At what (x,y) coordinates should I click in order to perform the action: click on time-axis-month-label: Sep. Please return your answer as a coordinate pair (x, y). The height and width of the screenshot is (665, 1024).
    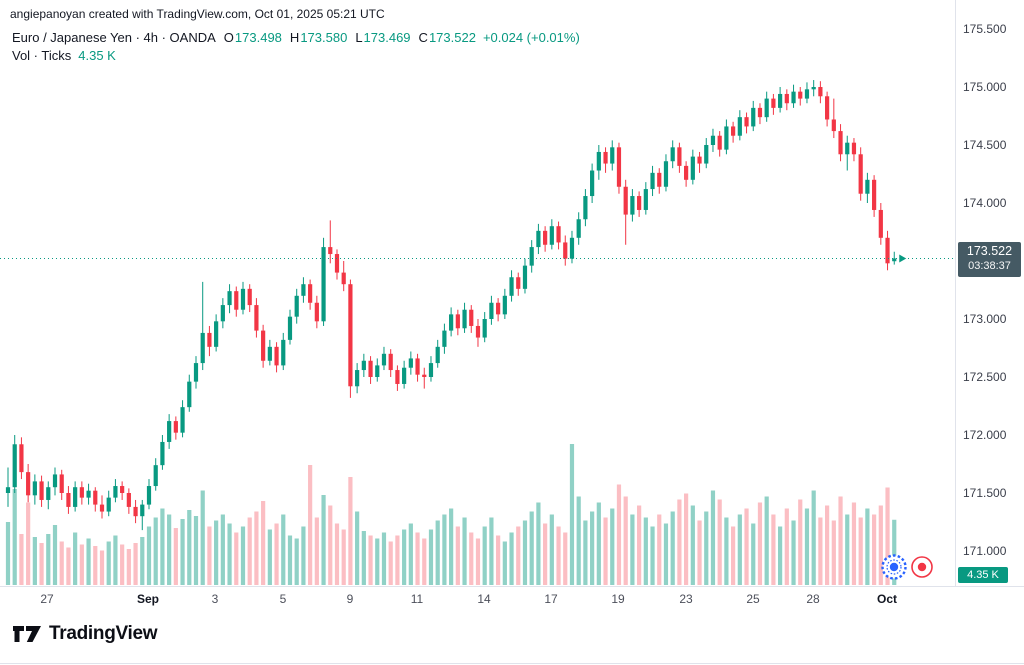
    Looking at the image, I should click on (148, 599).